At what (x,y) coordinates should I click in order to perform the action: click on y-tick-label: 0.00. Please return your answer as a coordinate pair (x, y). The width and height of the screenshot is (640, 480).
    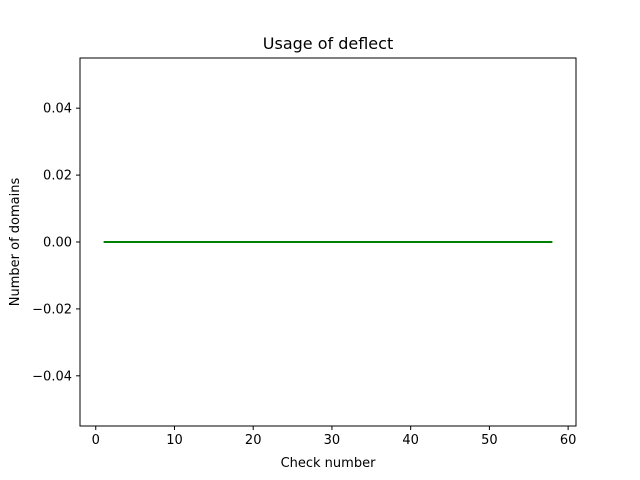
    Looking at the image, I should click on (57, 243).